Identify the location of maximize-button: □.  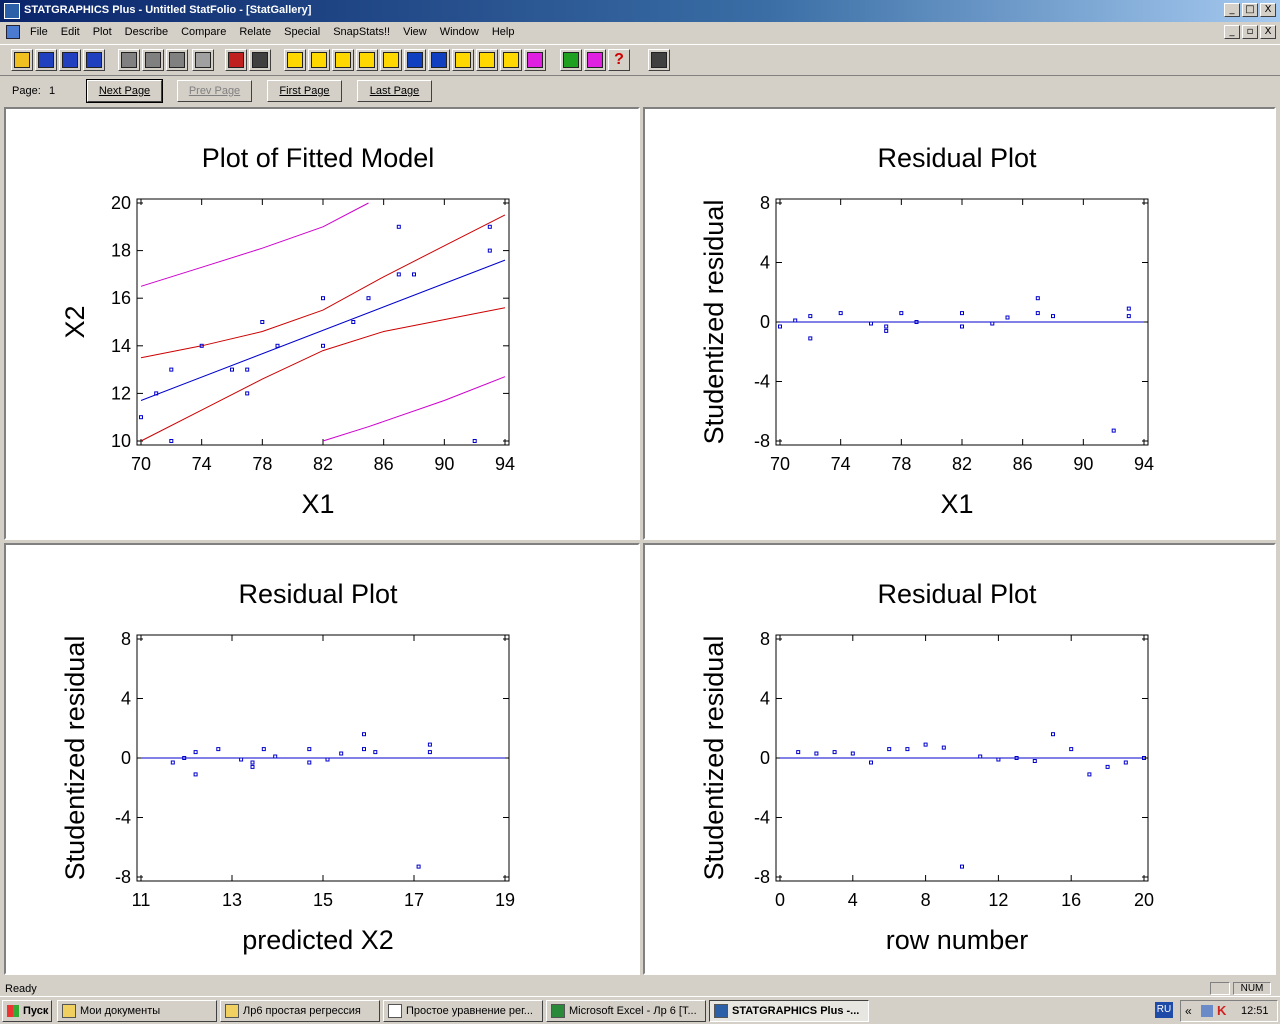
(1250, 10).